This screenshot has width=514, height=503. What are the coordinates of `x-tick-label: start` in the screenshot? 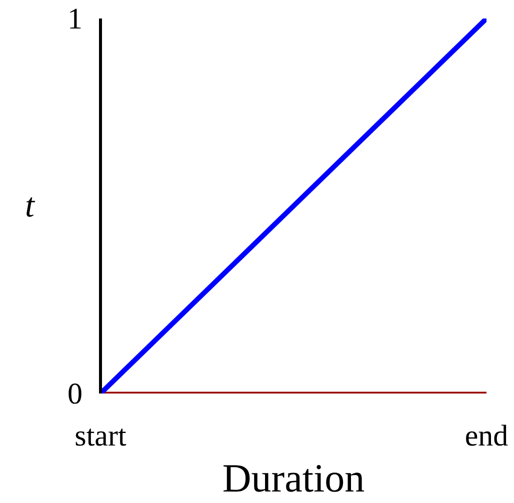 It's located at (100, 436).